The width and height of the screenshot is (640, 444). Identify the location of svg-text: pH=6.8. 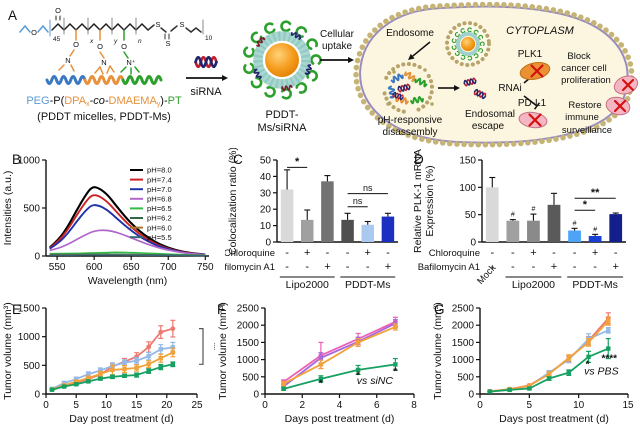
(159, 199).